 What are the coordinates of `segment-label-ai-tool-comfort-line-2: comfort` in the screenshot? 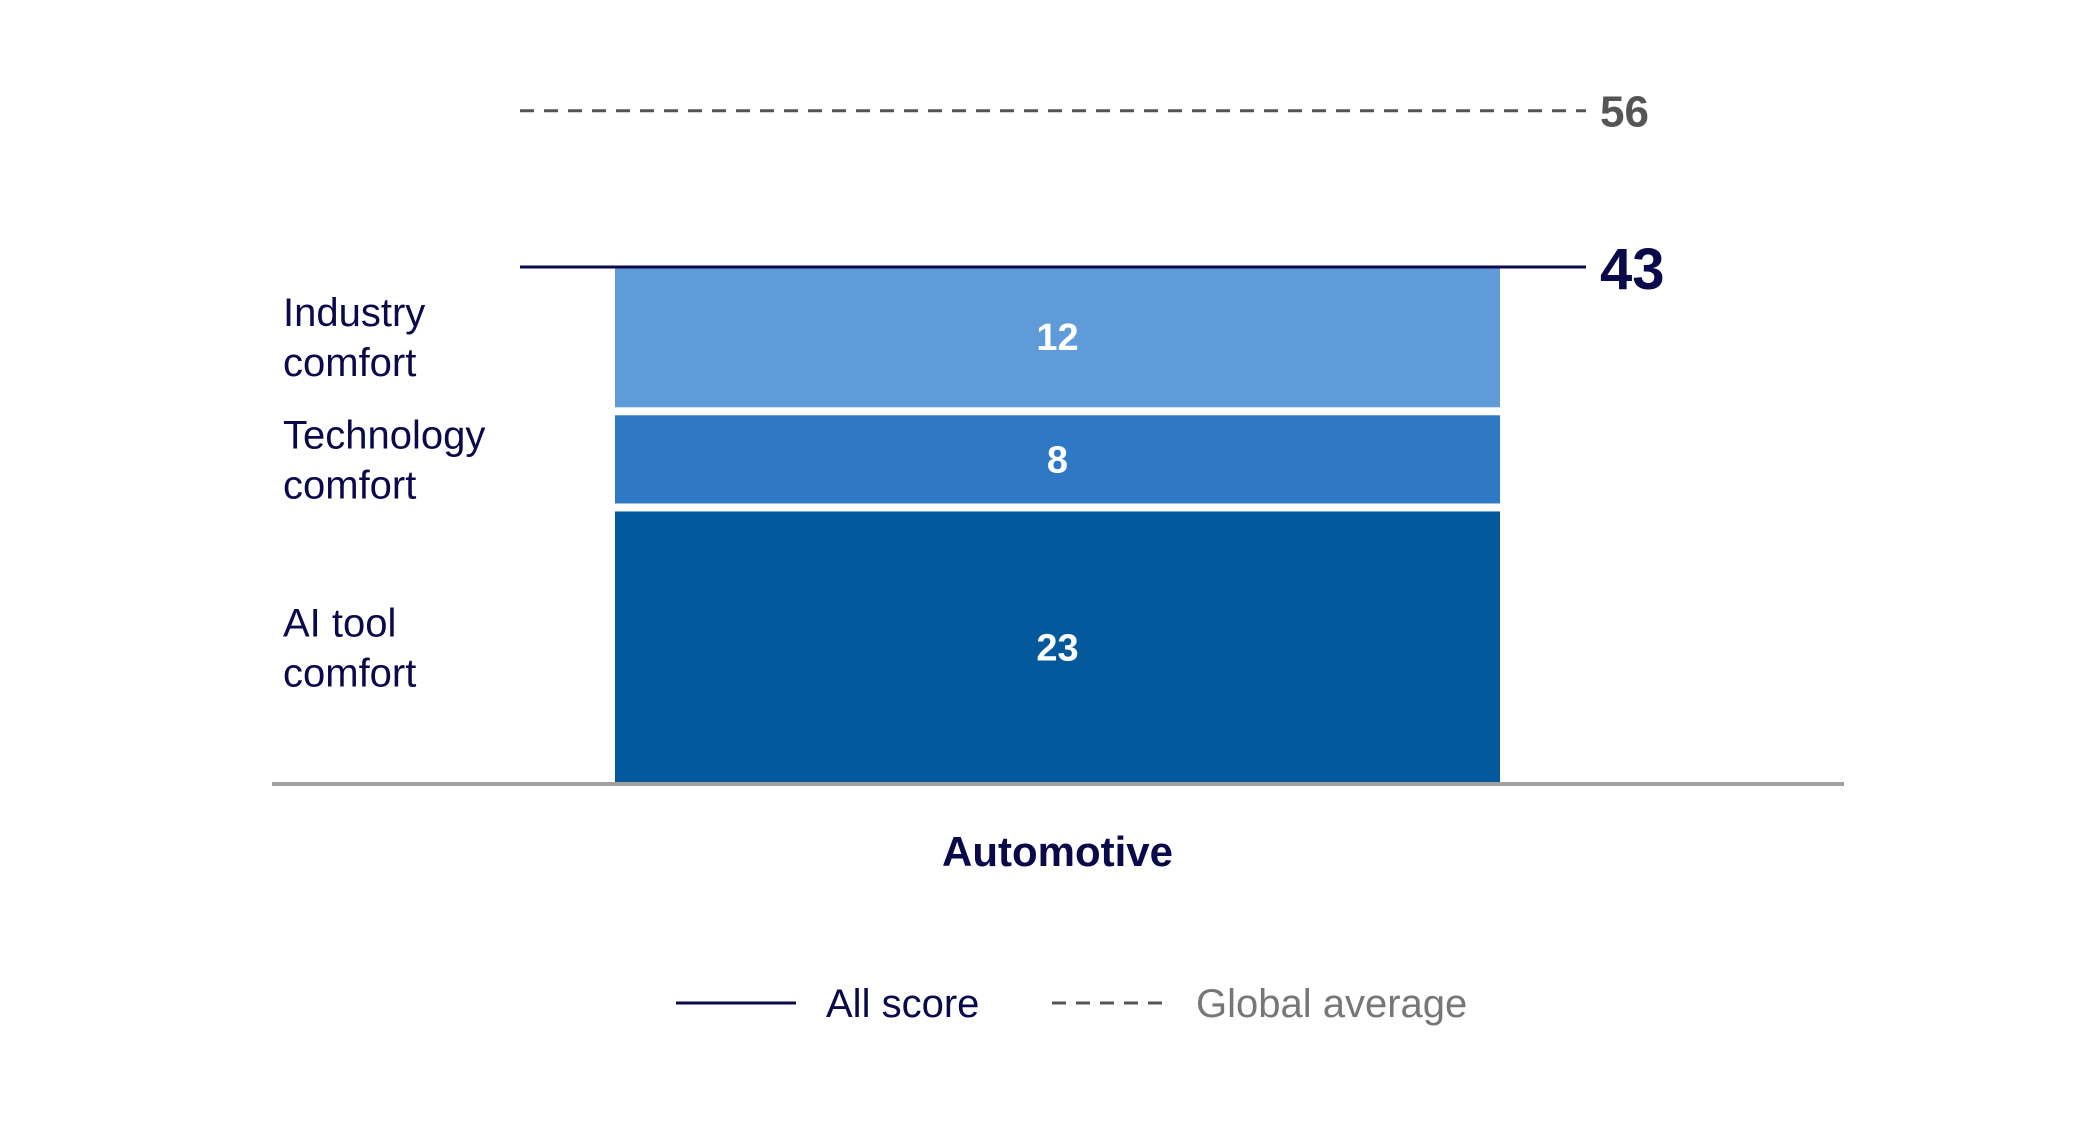 It's located at (349, 674).